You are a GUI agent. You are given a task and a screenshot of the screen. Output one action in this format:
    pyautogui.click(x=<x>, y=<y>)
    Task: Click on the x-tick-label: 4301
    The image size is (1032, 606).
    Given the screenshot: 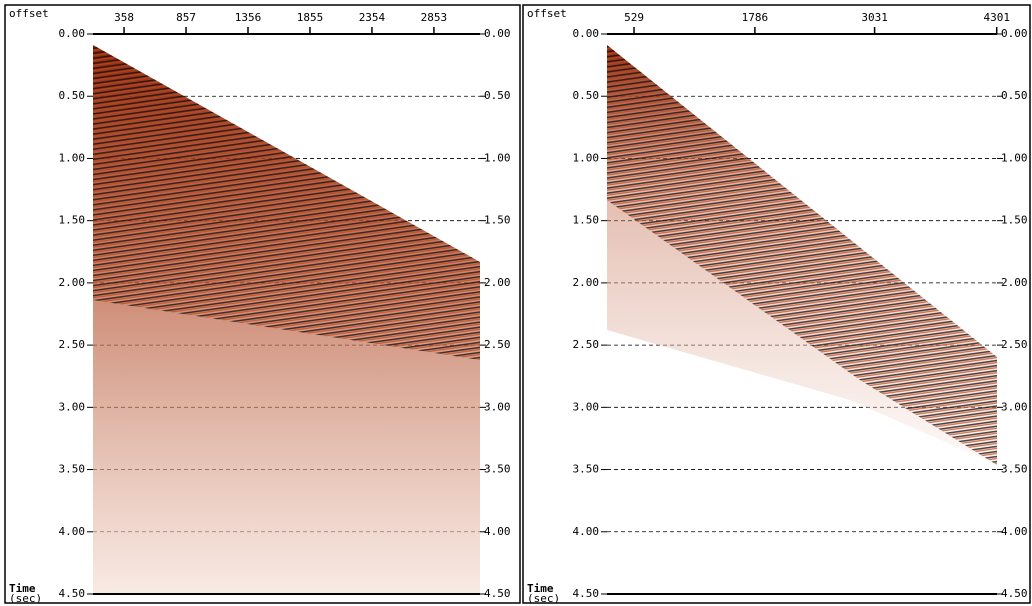 What is the action you would take?
    pyautogui.click(x=996, y=17)
    